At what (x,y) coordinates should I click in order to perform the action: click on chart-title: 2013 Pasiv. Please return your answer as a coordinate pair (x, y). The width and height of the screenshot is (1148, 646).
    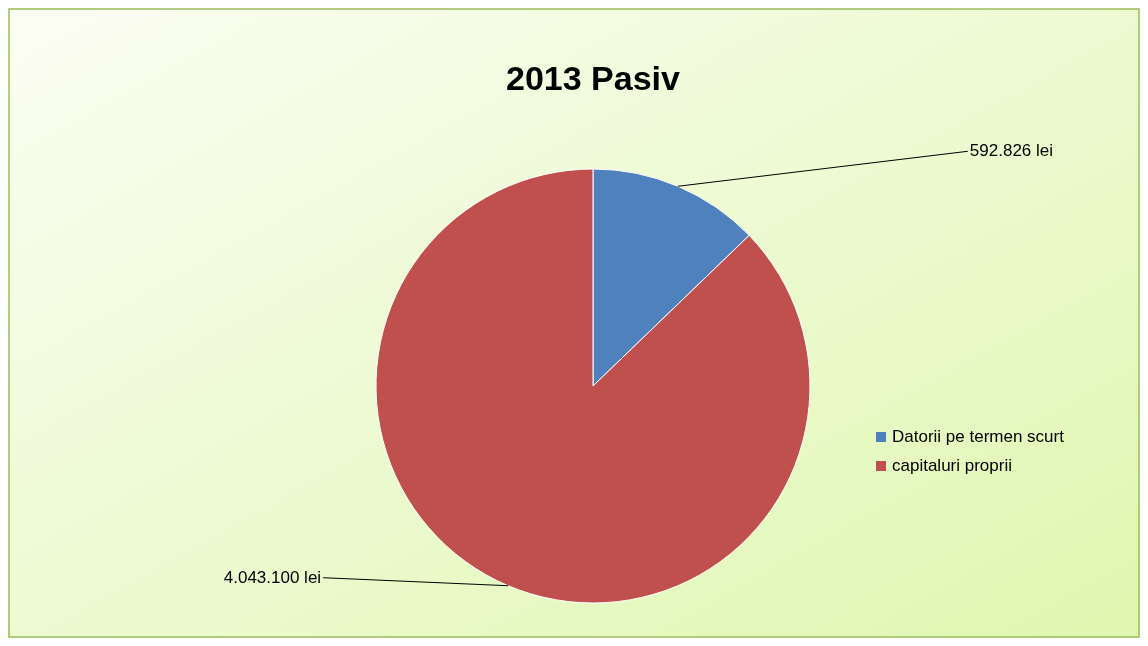
    Looking at the image, I should click on (593, 78).